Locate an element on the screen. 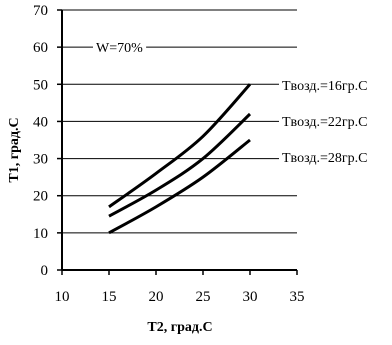  y-tick-label-60: 60 is located at coordinates (40, 48).